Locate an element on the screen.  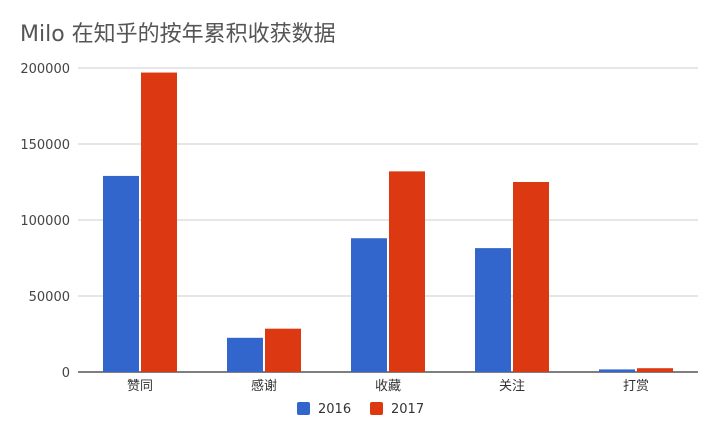
x-tick-label: 感谢 is located at coordinates (264, 386).